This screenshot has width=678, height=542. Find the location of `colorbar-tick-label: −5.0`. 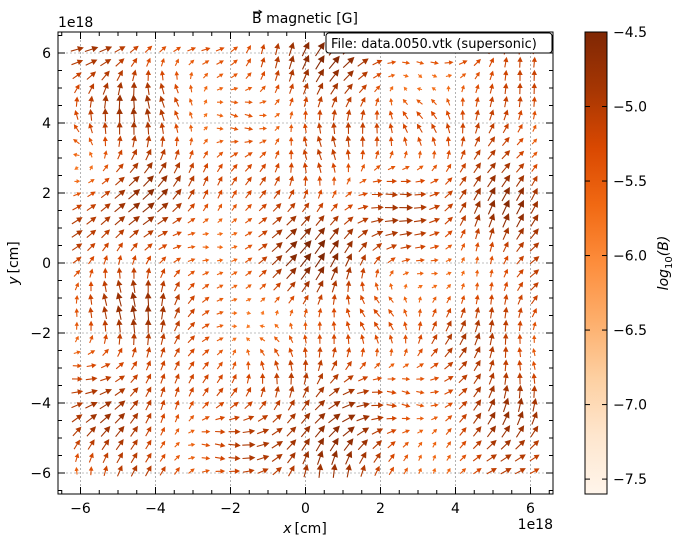

colorbar-tick-label: −5.0 is located at coordinates (630, 108).